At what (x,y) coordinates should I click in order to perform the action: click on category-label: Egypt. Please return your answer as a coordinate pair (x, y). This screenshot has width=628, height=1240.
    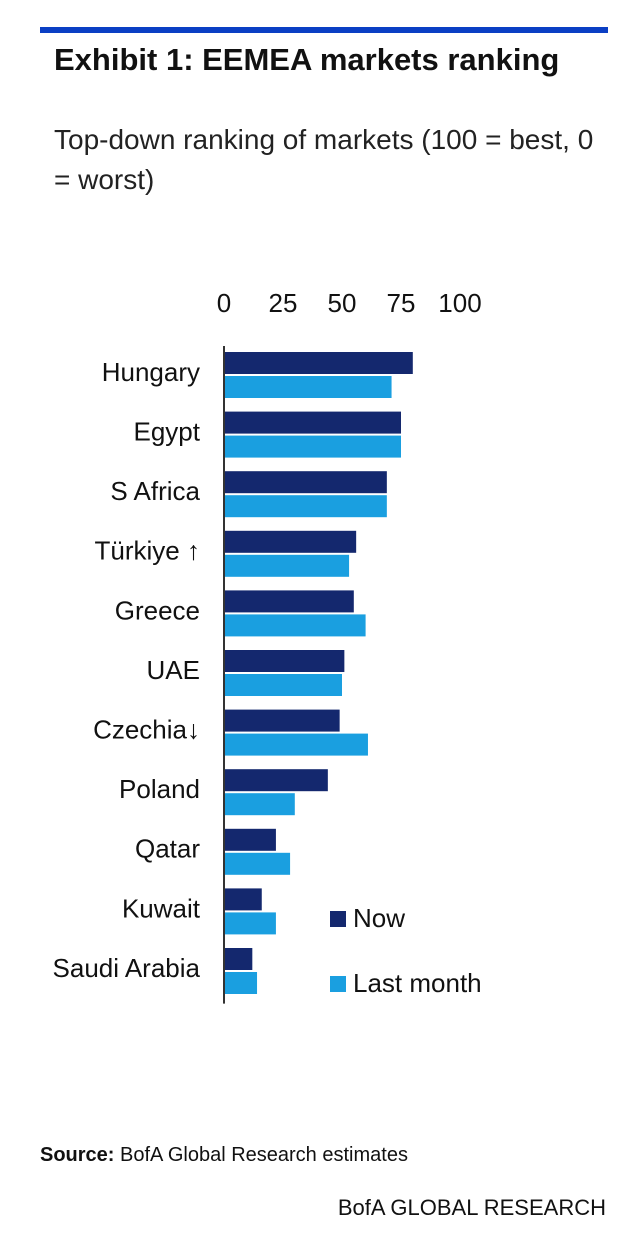
    Looking at the image, I should click on (167, 431).